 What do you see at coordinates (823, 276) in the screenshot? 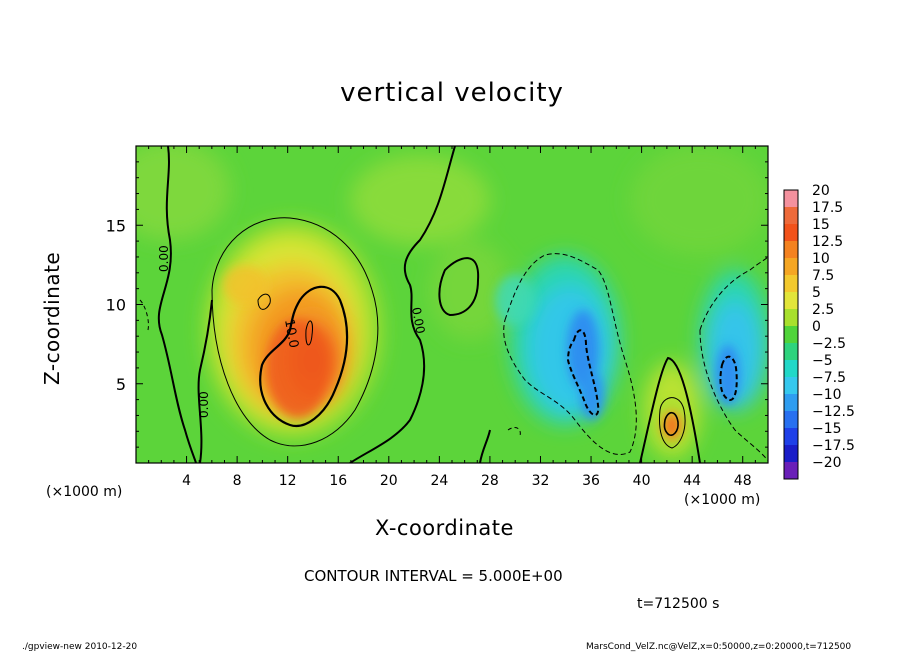
I see `colorbar-tick-label: 7.5` at bounding box center [823, 276].